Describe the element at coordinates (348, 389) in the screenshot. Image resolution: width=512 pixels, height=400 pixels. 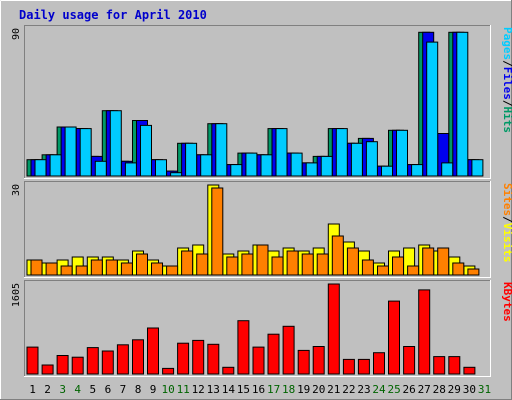
I see `x-tick-label-22: 22` at that location.